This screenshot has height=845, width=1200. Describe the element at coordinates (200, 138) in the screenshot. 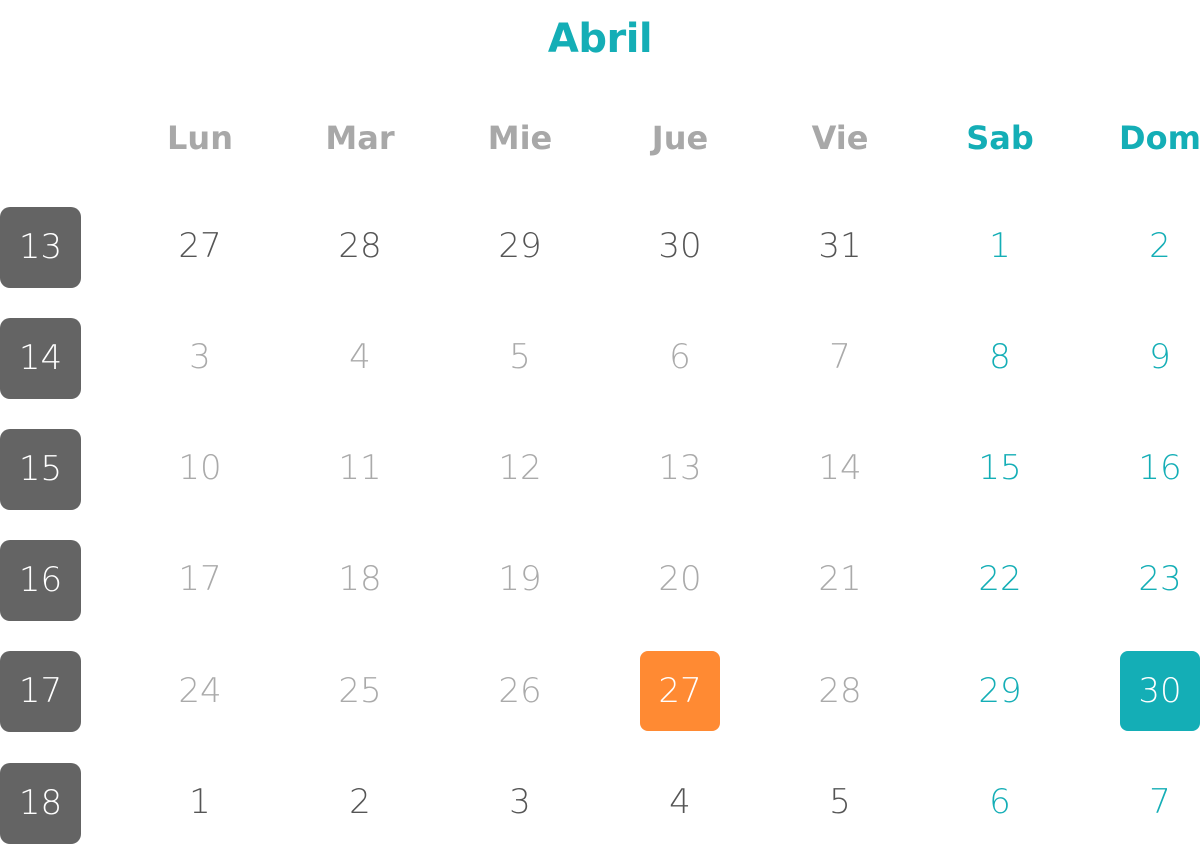

I see `weekday-header-mon: Lun` at that location.